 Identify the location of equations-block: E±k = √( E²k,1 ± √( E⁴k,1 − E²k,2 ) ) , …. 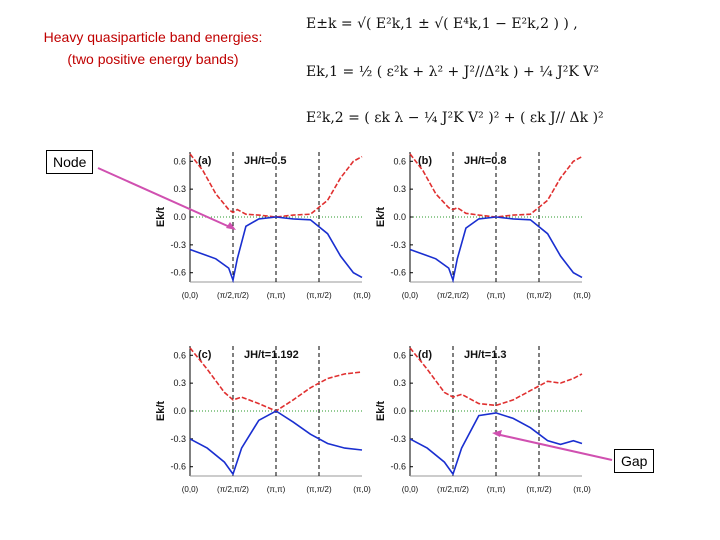
(452, 73).